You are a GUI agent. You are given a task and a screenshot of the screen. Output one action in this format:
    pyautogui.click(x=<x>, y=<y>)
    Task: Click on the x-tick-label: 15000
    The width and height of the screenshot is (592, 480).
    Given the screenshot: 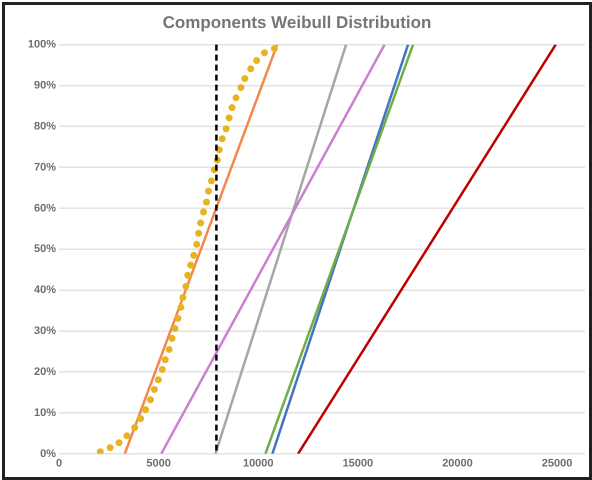 What is the action you would take?
    pyautogui.click(x=358, y=463)
    